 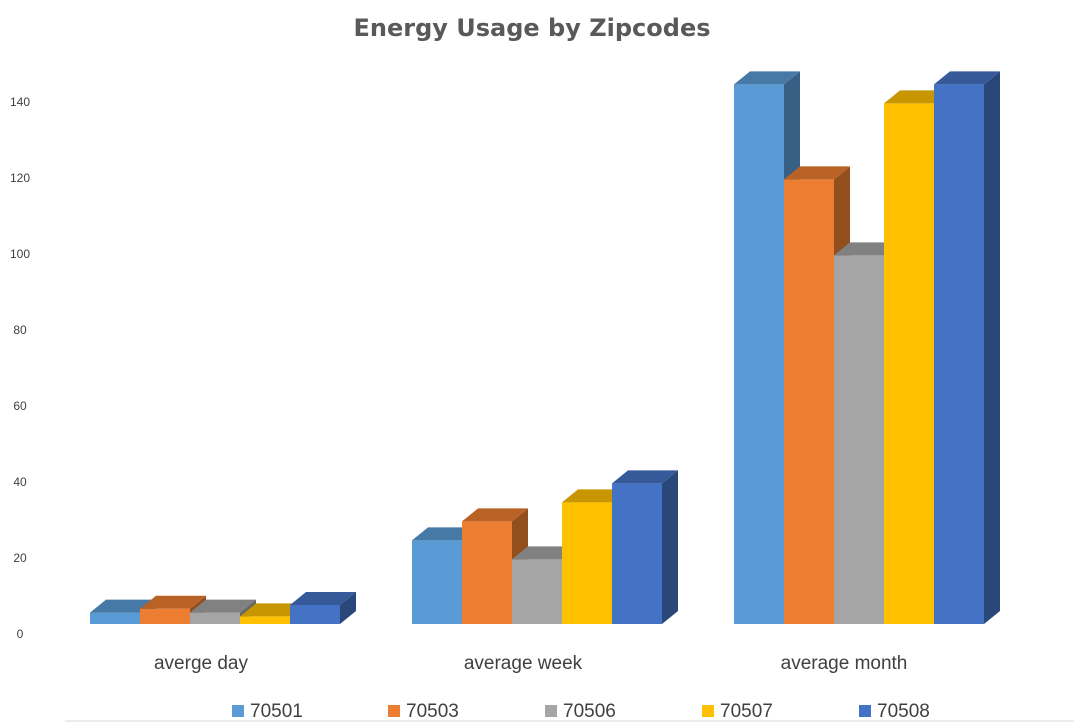 I want to click on legend-item: 70503, so click(x=423, y=711).